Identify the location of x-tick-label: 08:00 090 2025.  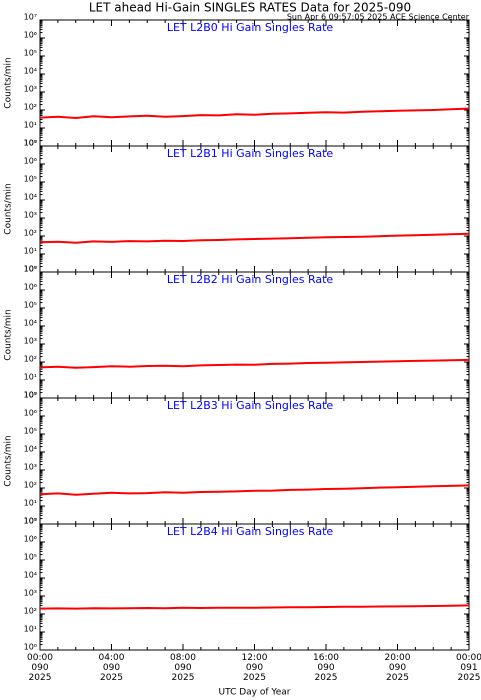
(183, 668).